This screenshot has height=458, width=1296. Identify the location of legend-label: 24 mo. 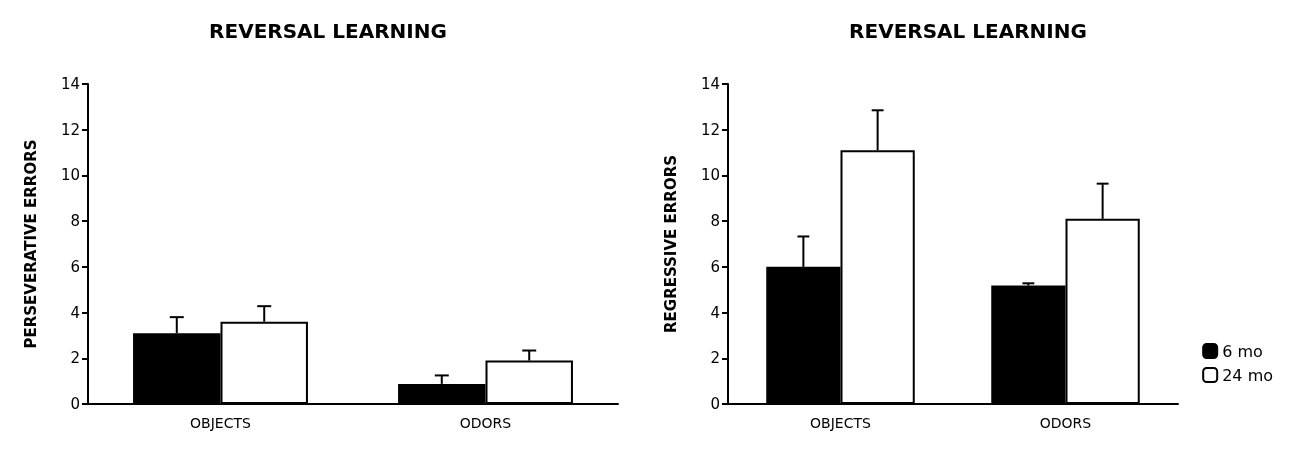
(1248, 375).